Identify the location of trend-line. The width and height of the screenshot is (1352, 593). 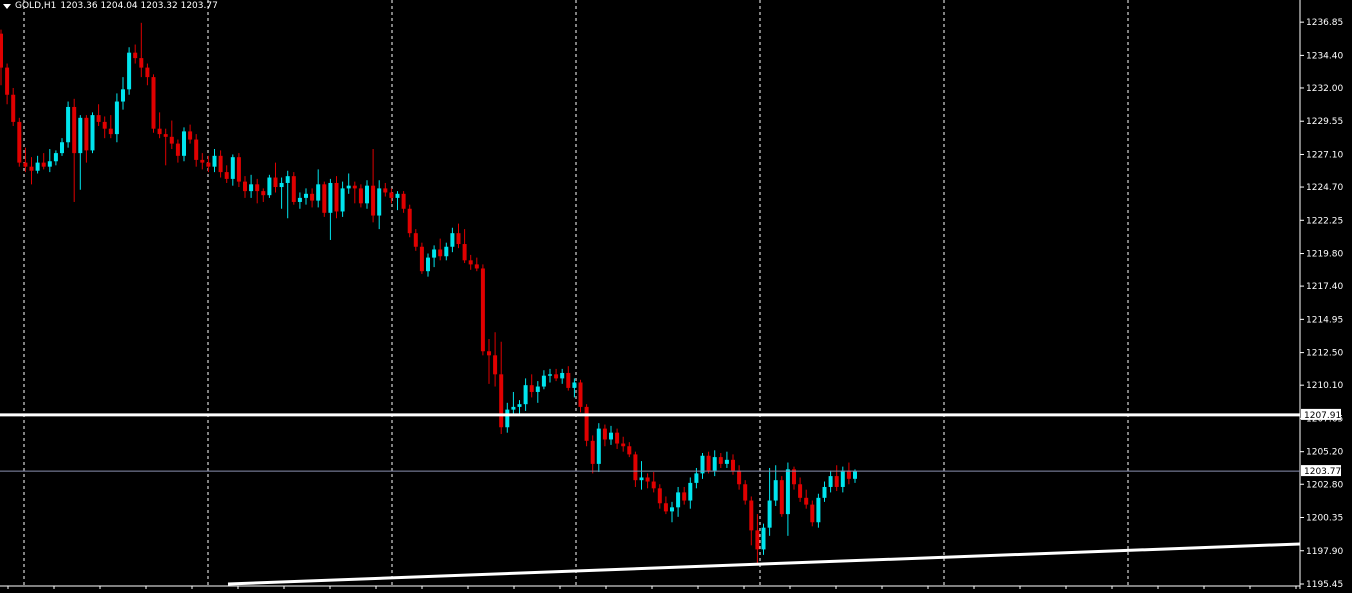
(764, 564).